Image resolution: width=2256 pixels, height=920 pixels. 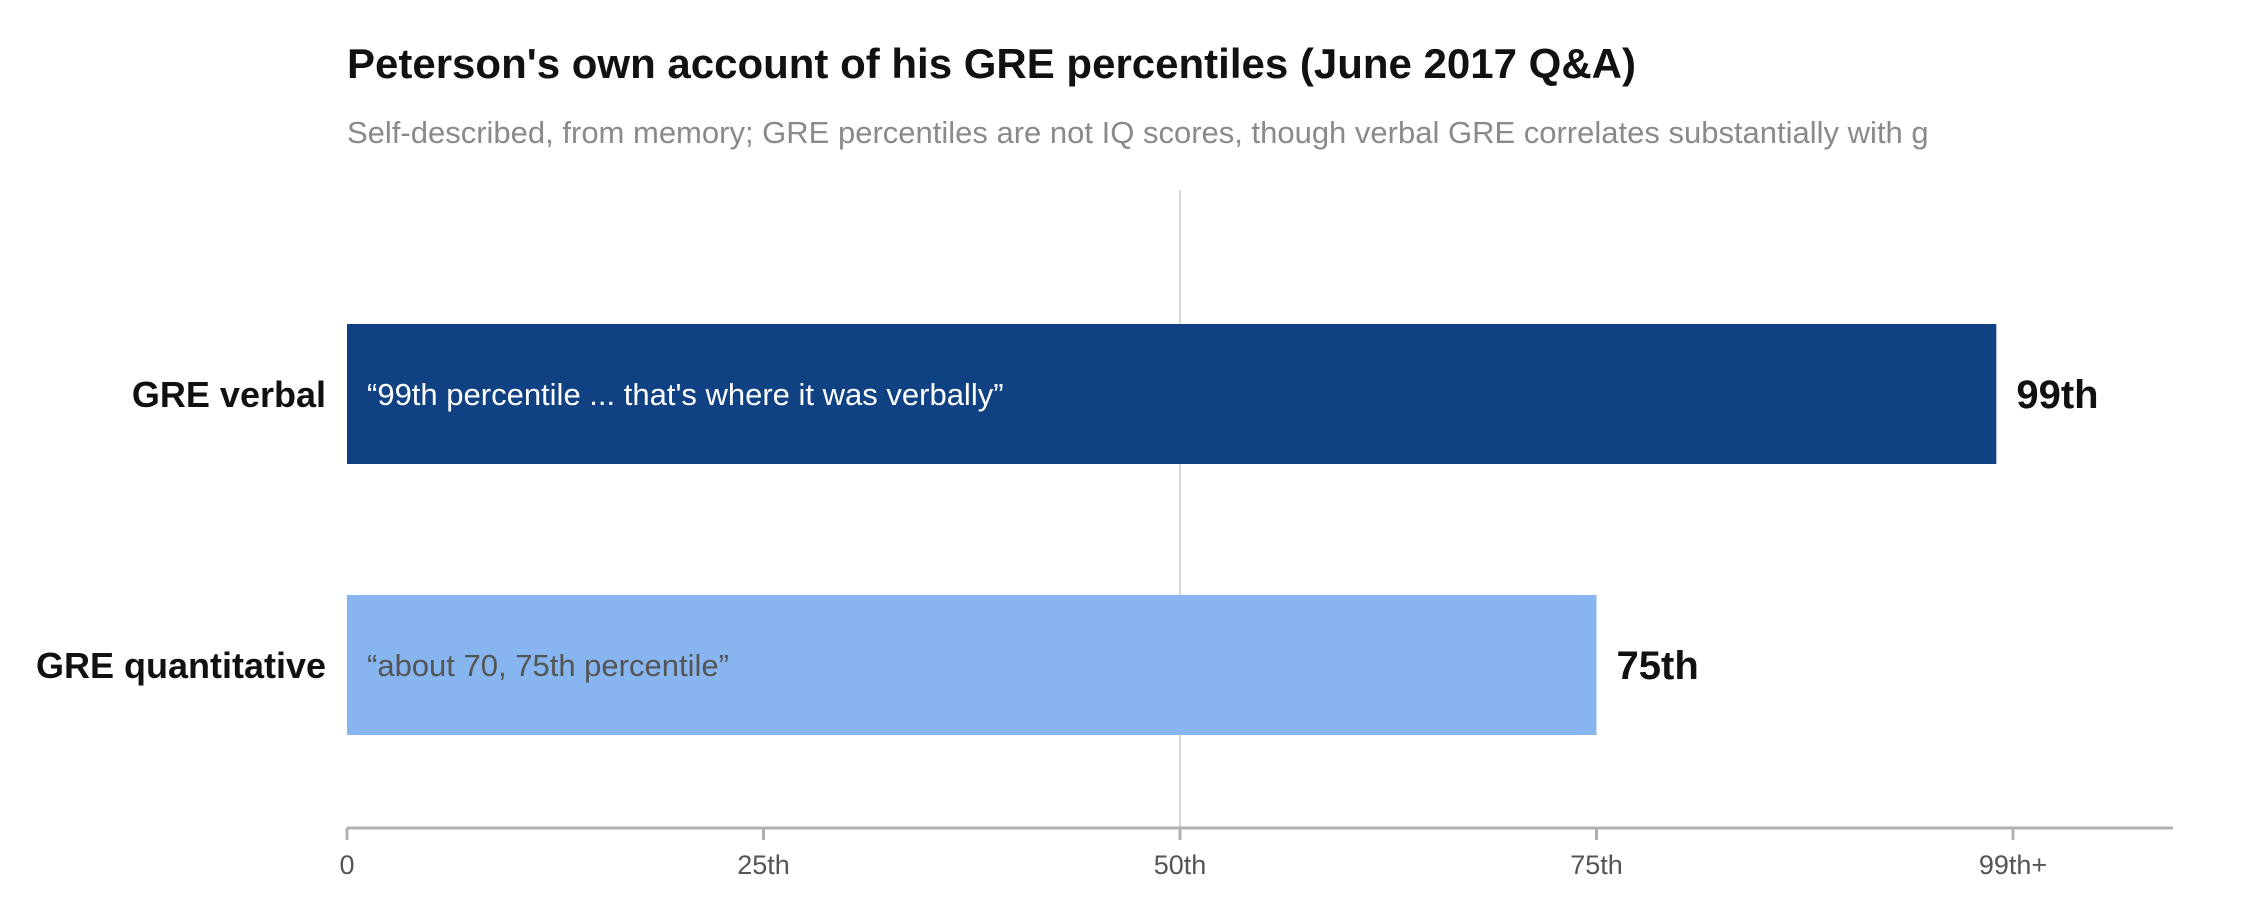 I want to click on bar-gre-verbal, so click(x=1172, y=394).